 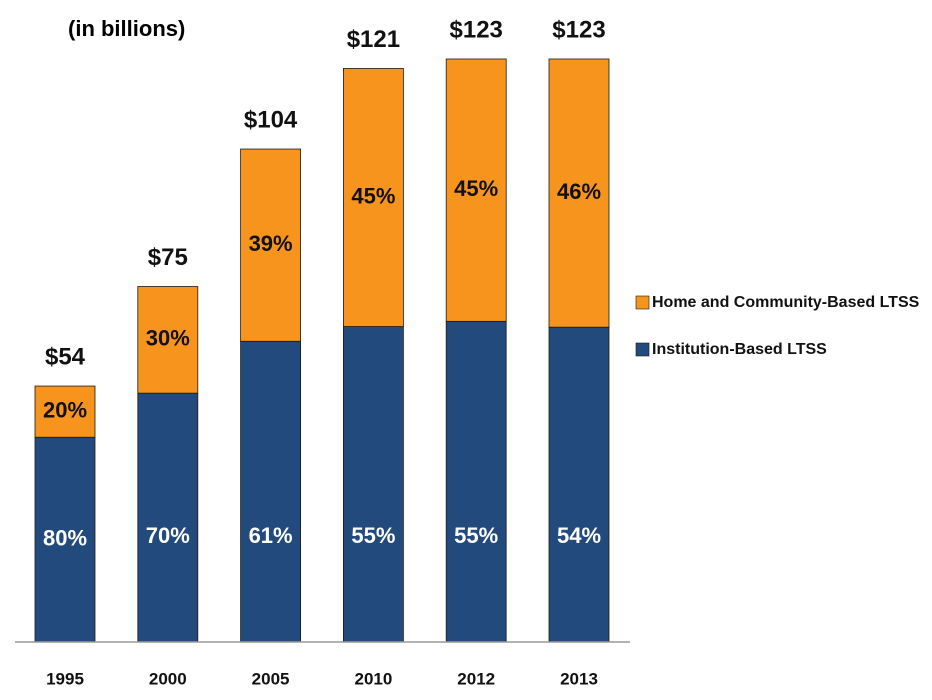 What do you see at coordinates (579, 535) in the screenshot?
I see `segment-label: 54%` at bounding box center [579, 535].